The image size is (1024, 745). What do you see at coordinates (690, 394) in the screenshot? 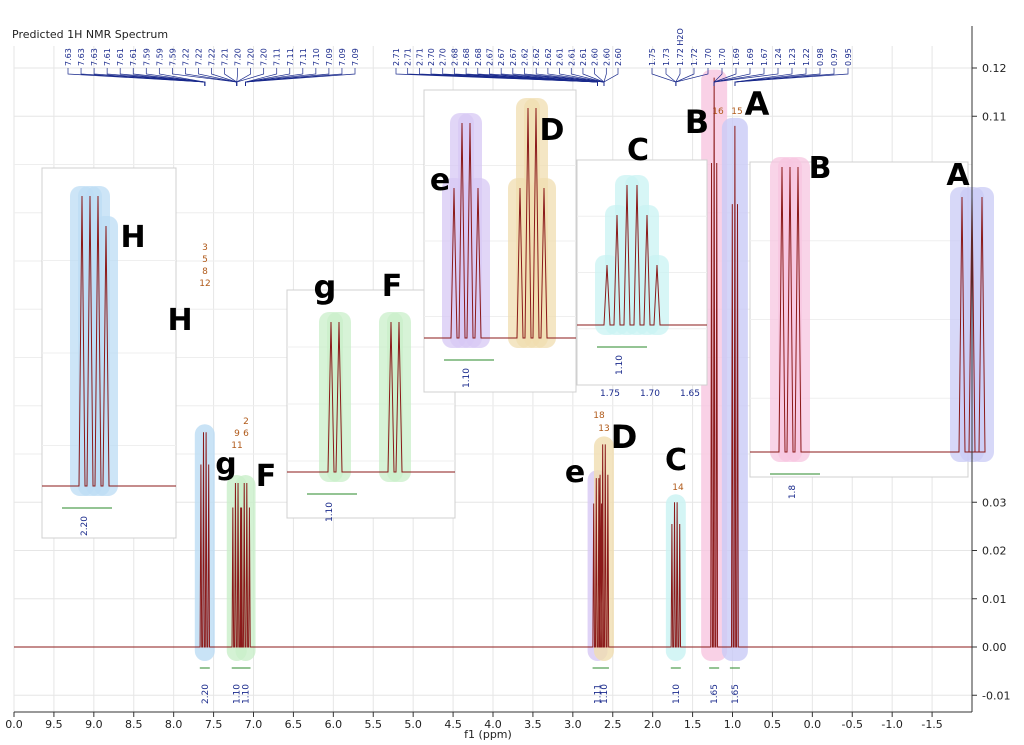
I see `inset-axis-tick: 1.65` at bounding box center [690, 394].